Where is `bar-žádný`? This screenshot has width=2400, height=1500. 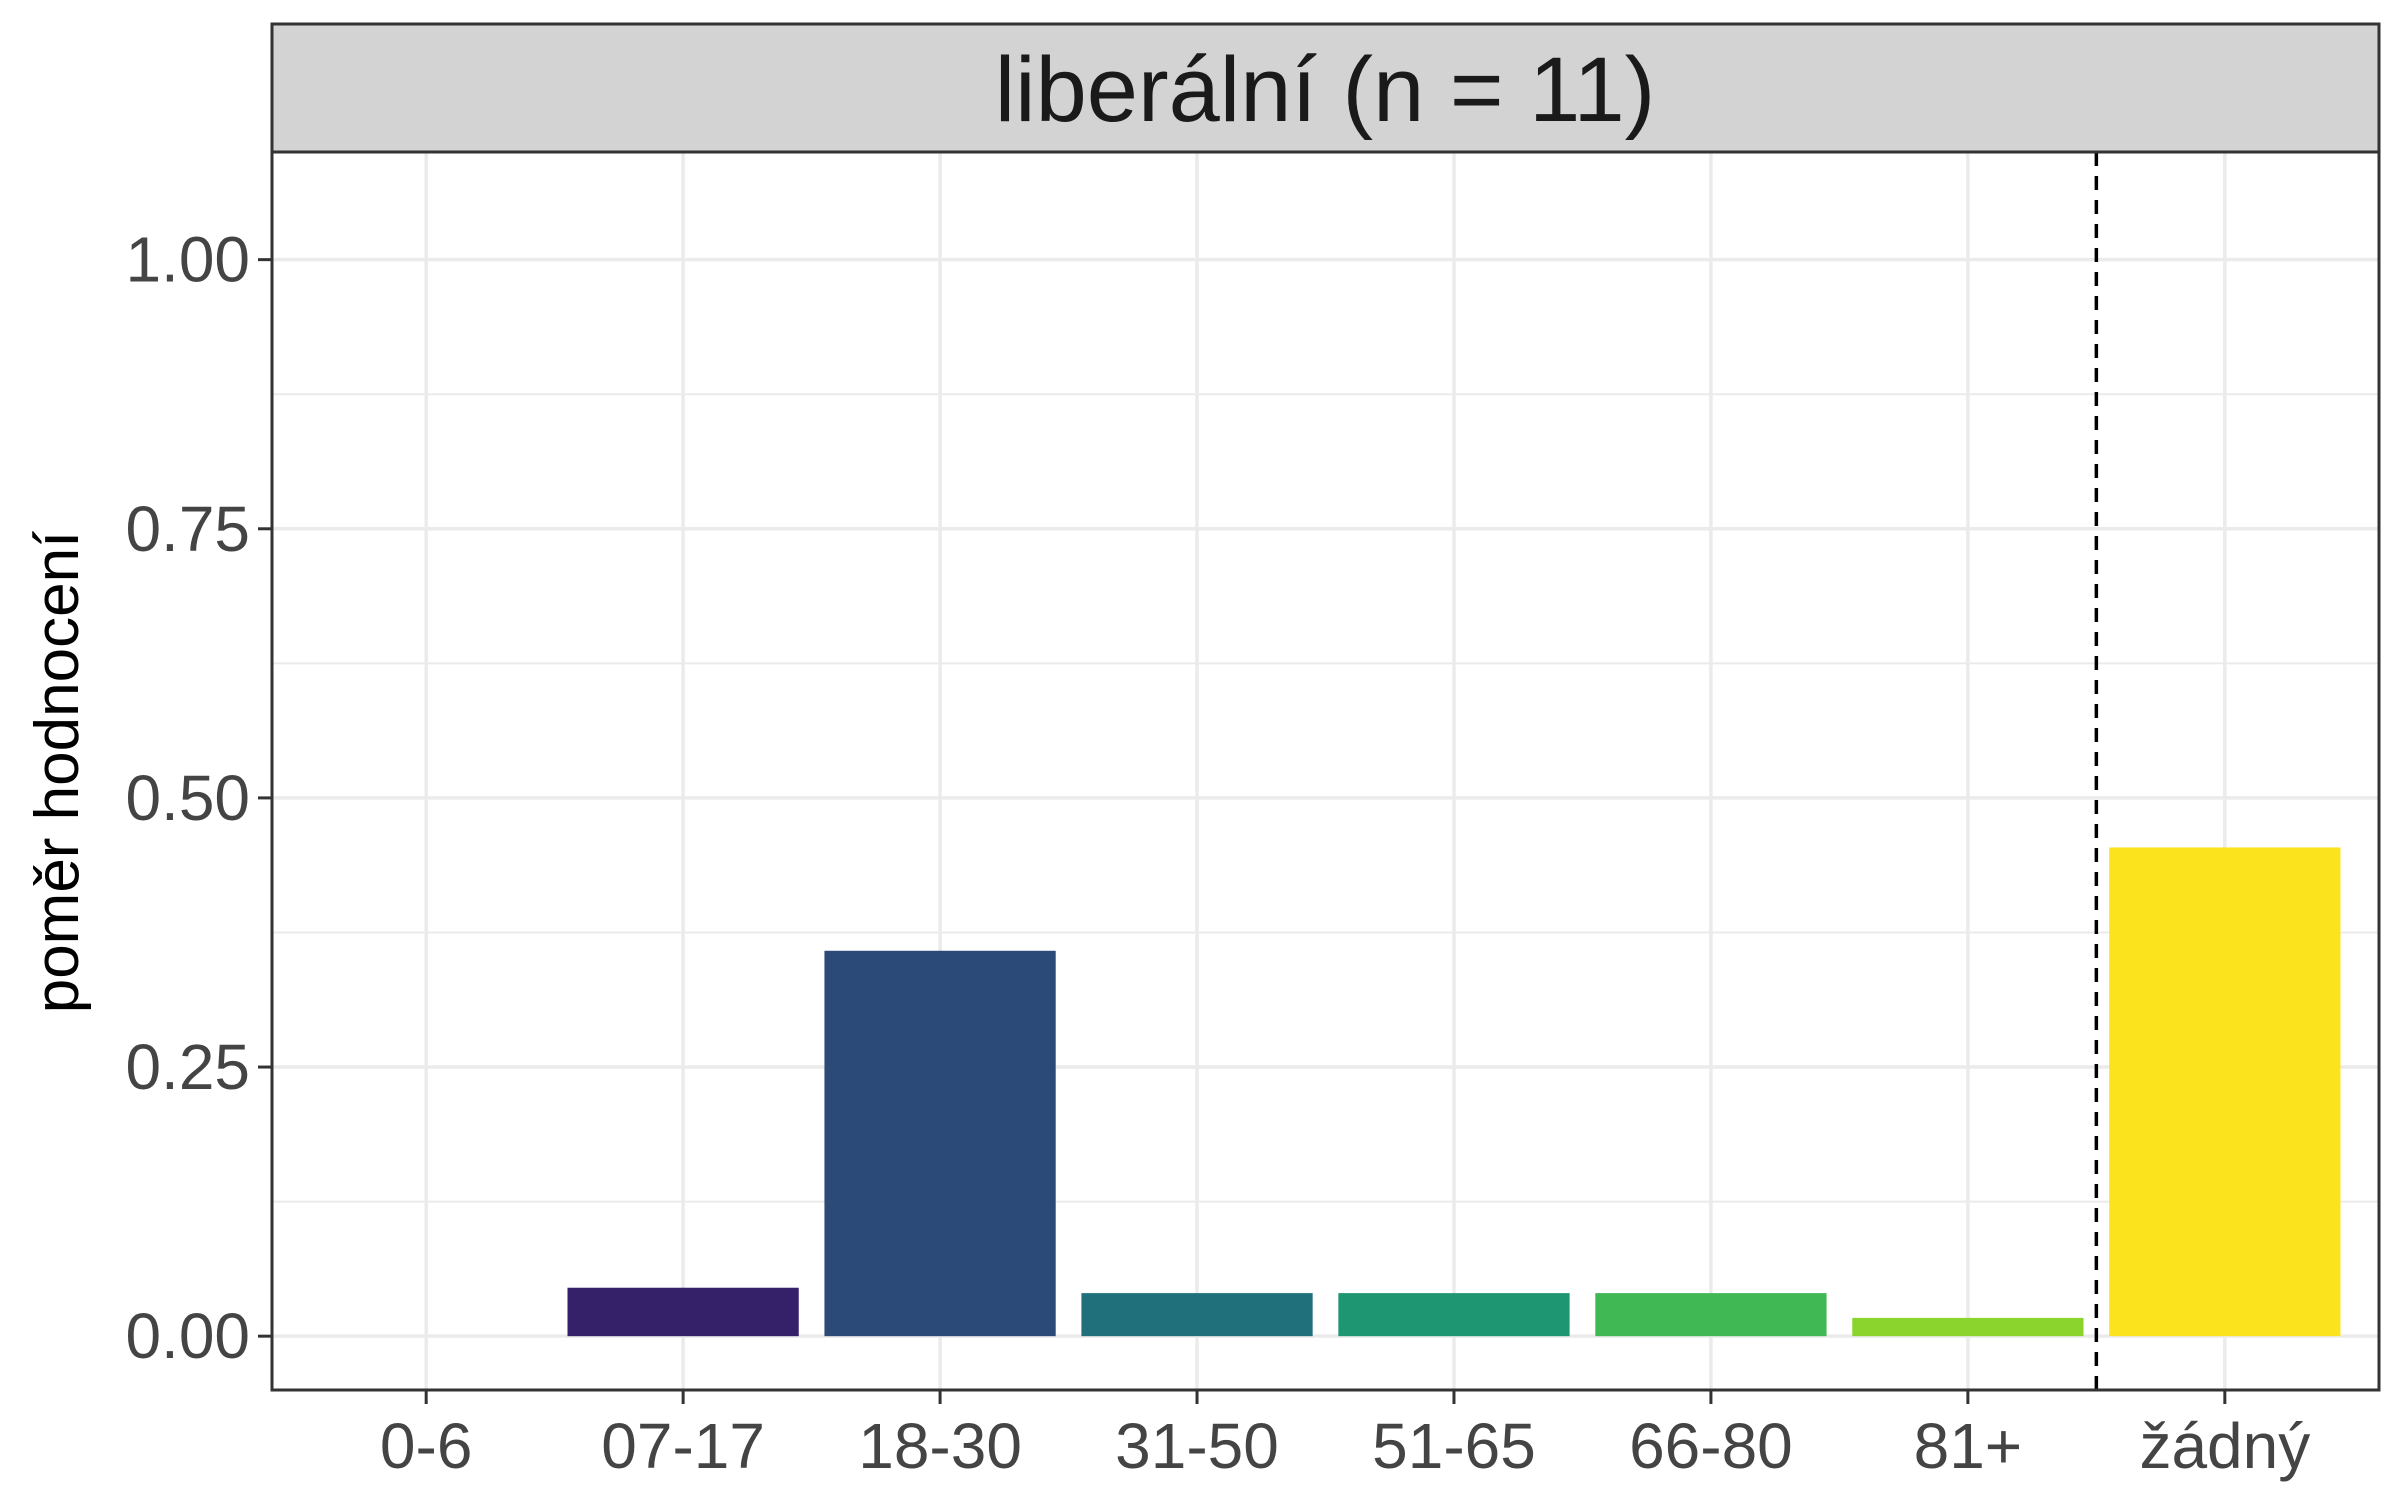
bar-žádný is located at coordinates (2225, 1092).